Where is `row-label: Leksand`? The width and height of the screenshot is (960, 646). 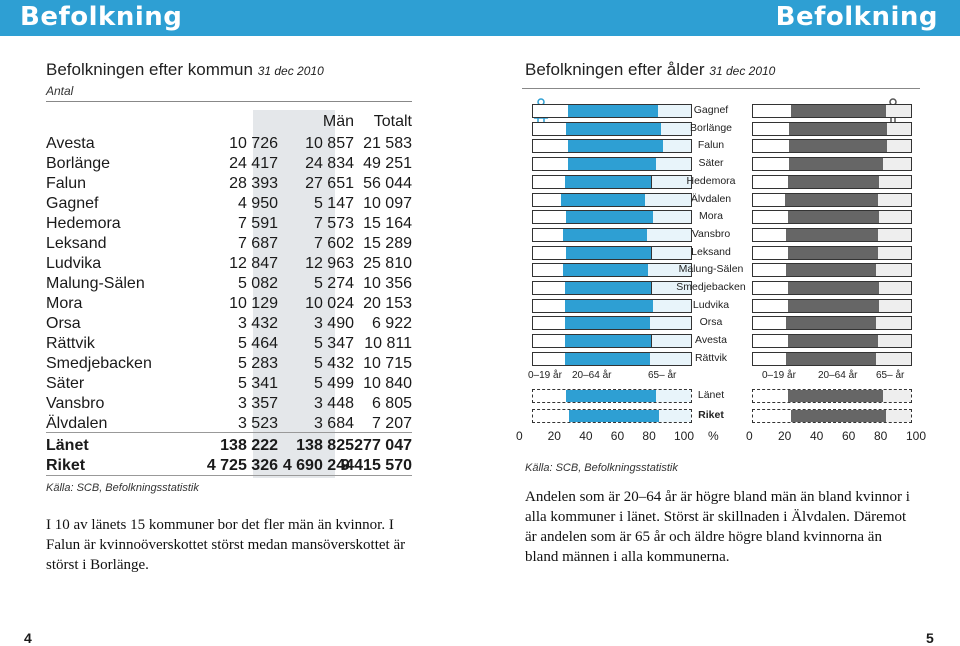 row-label: Leksand is located at coordinates (76, 243).